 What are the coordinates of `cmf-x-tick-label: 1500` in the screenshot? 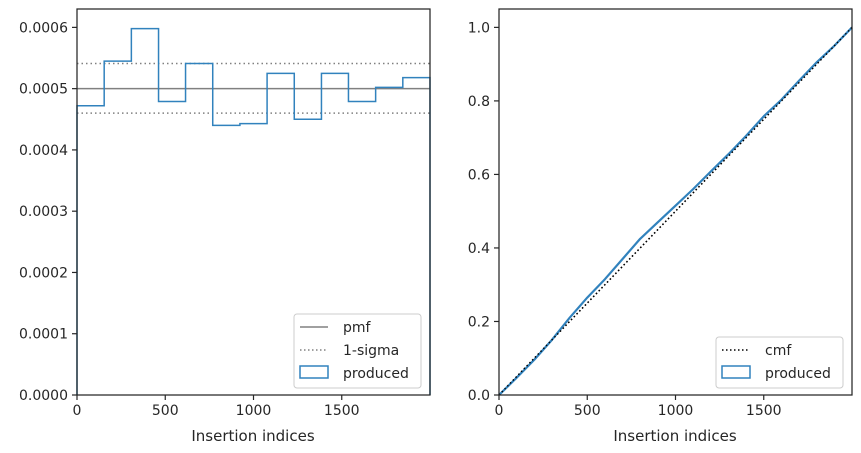 It's located at (764, 411).